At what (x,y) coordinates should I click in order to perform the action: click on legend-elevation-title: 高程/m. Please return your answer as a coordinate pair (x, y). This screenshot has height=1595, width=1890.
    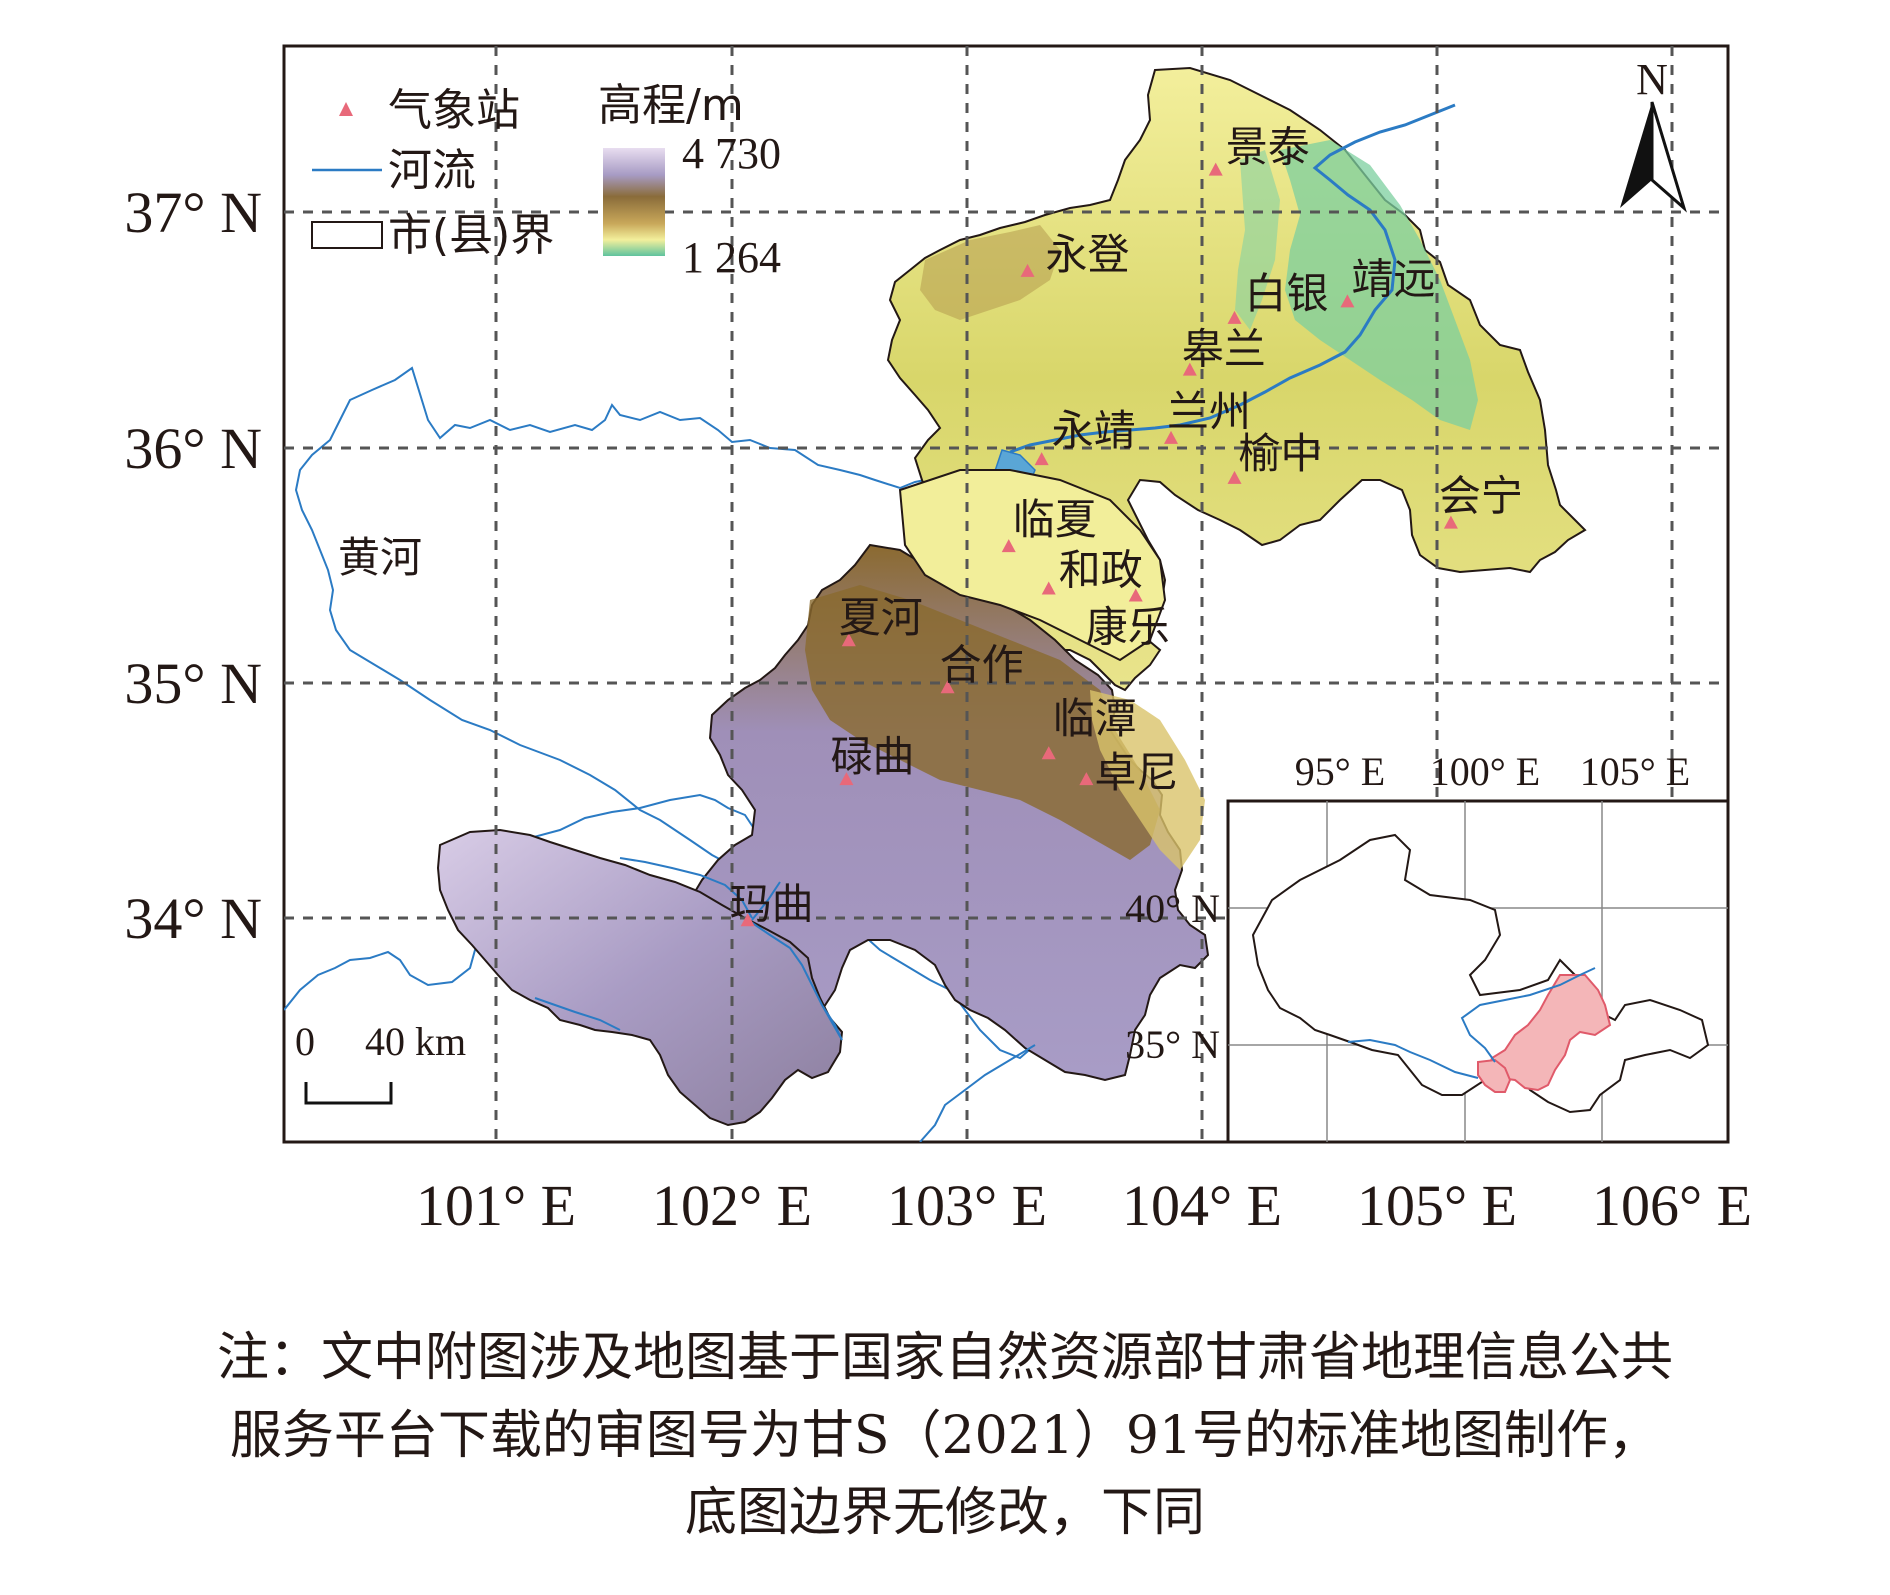
    Looking at the image, I should click on (671, 105).